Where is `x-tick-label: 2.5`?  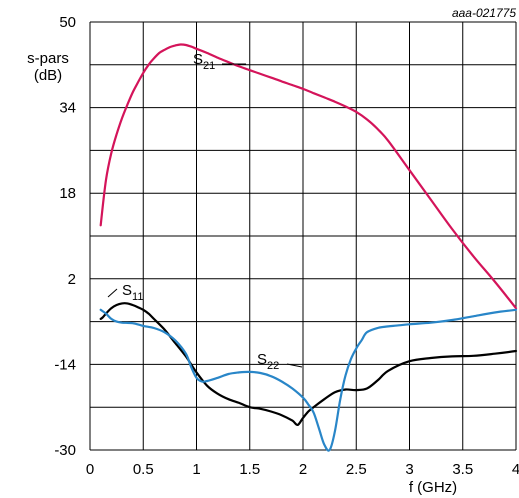
x-tick-label: 2.5 is located at coordinates (356, 469).